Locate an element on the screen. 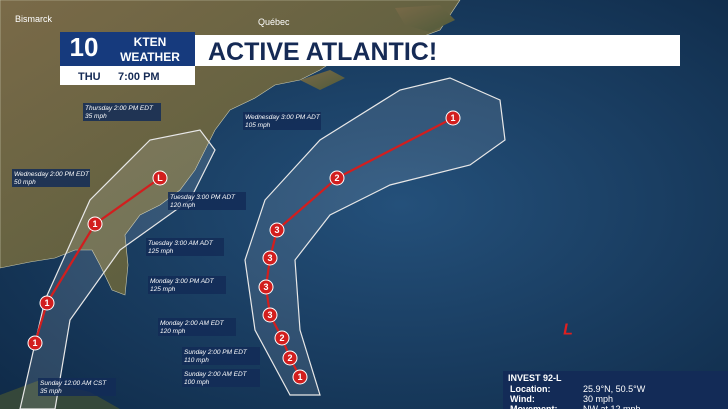 This screenshot has height=409, width=728. station: KTEN is located at coordinates (150, 42).